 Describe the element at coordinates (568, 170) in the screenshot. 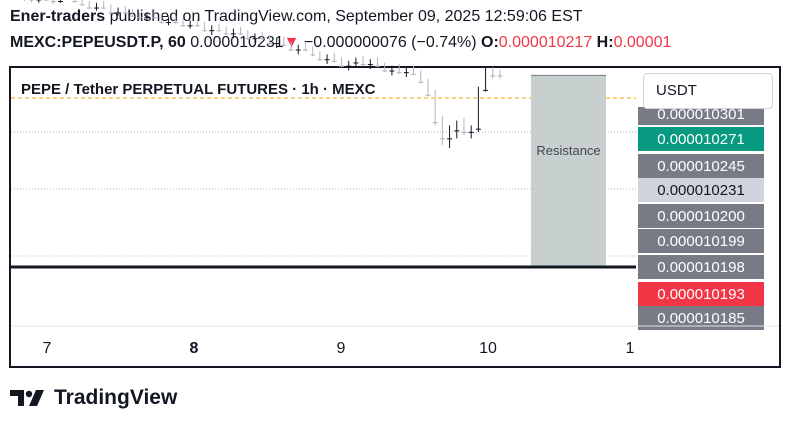

I see `target-zone` at that location.